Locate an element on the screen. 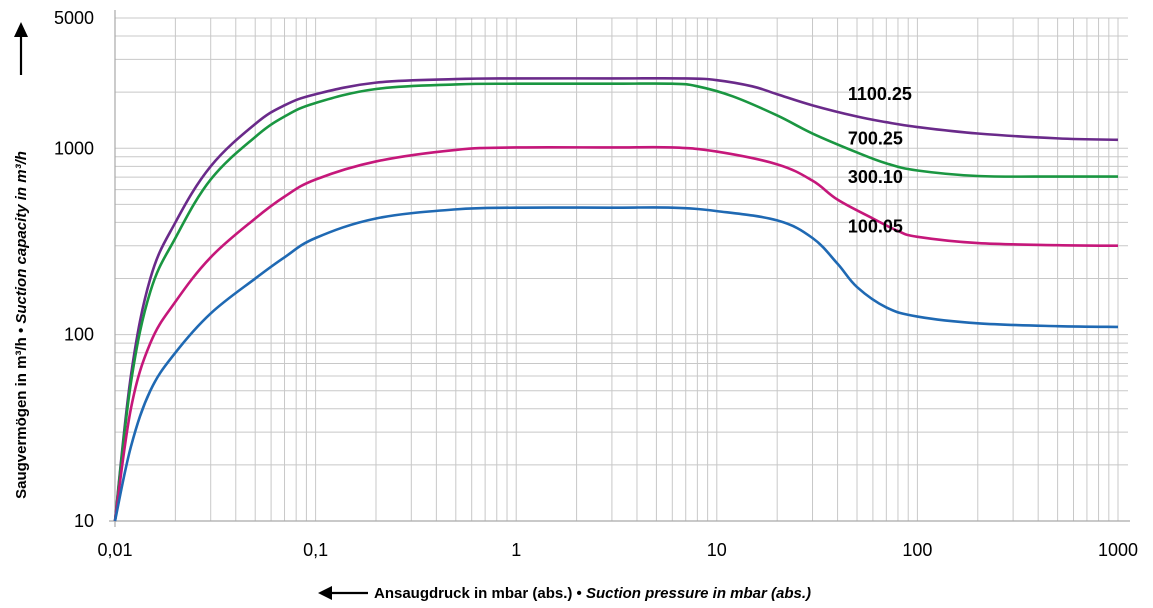 This screenshot has width=1153, height=608. y-axis-ticks: 10 100 1000 5000 is located at coordinates (74, 269).